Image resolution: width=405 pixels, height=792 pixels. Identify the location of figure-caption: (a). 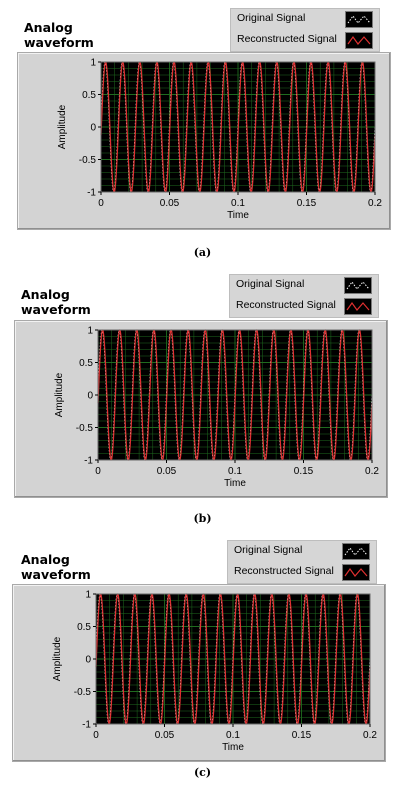
(202, 252).